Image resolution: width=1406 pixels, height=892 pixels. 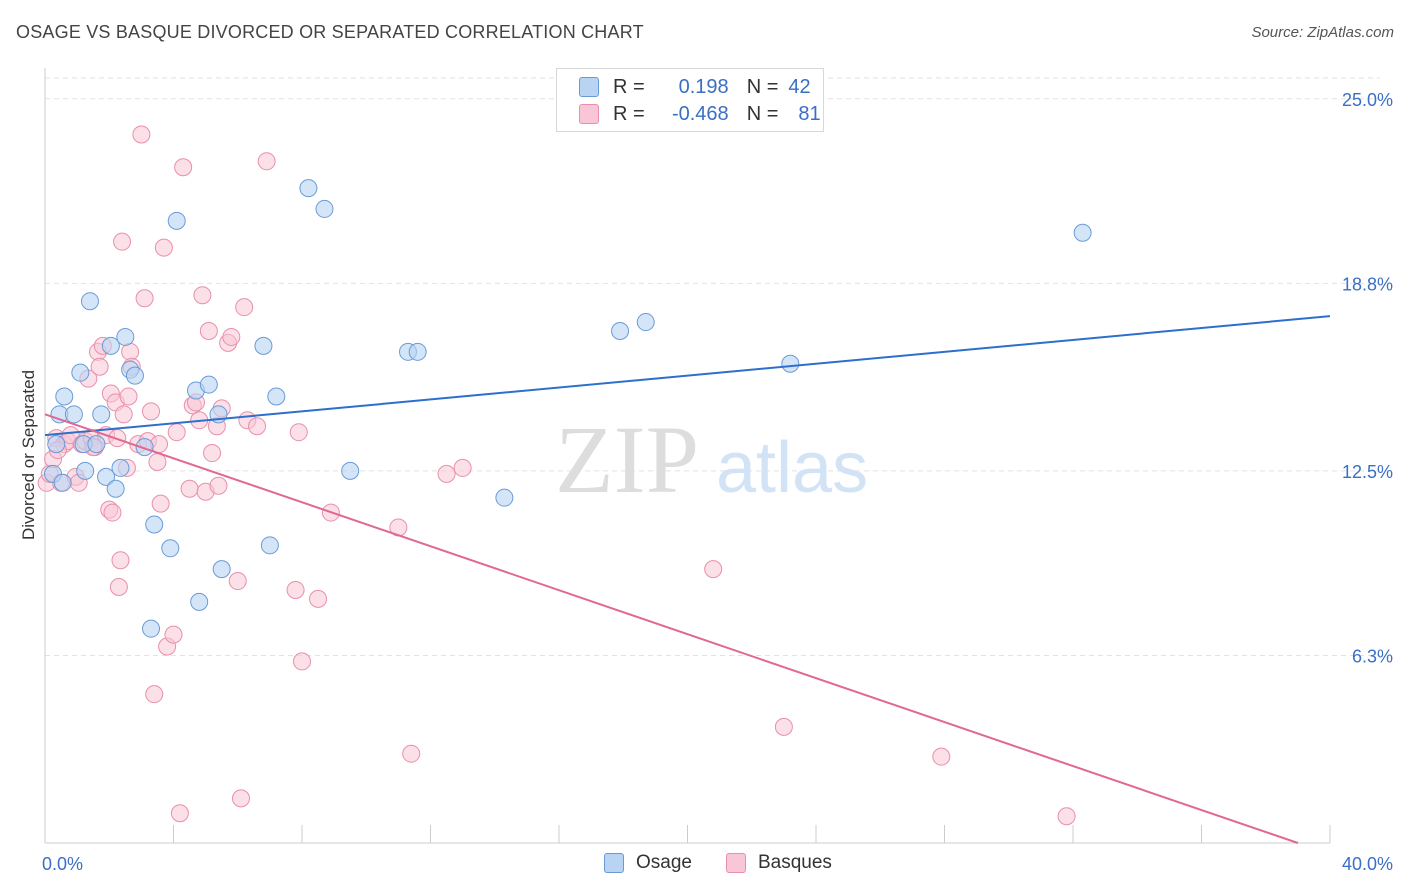 I want to click on legend-box: R = 0.198 N = 42 R = -0.468 N = 81, so click(x=690, y=100).